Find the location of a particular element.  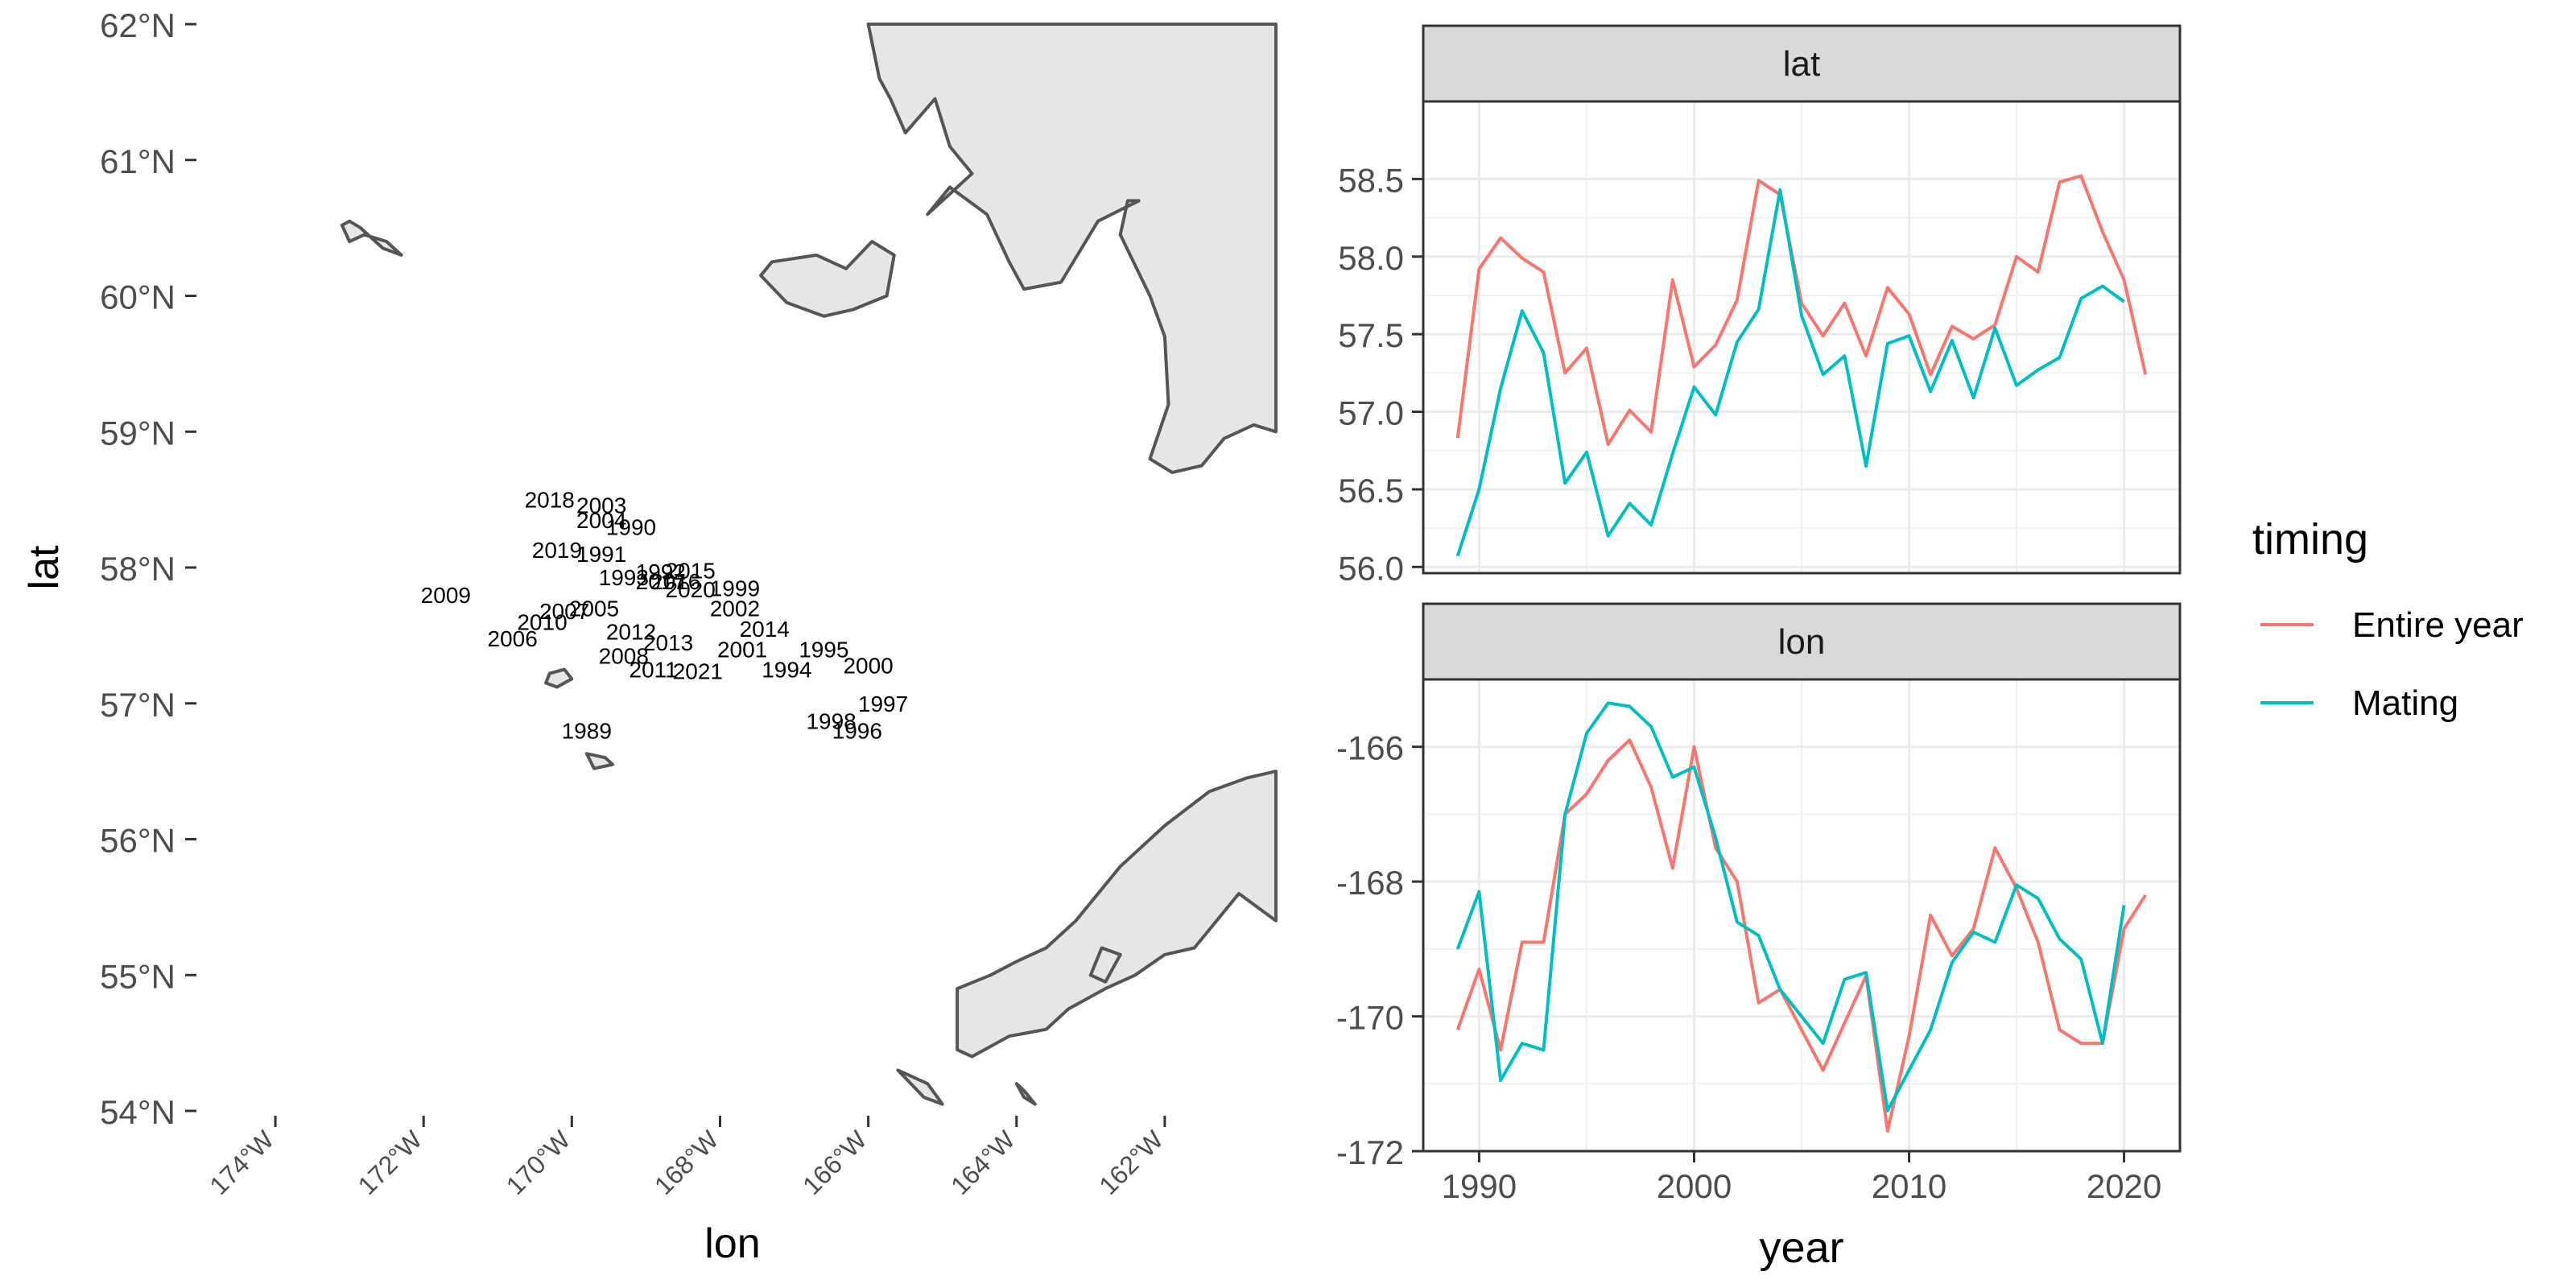

map-year-label-2003: 2003 is located at coordinates (601, 505).